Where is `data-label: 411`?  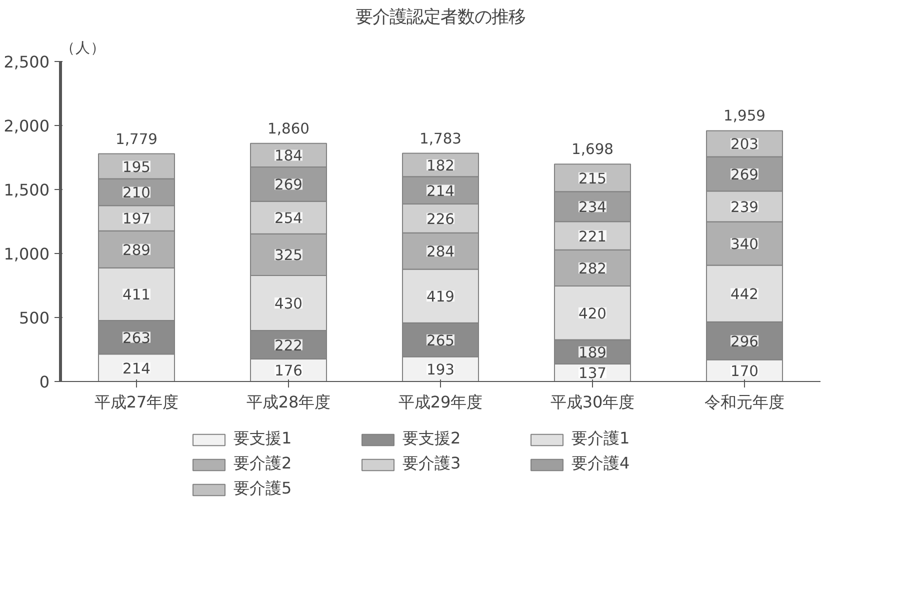 data-label: 411 is located at coordinates (136, 295).